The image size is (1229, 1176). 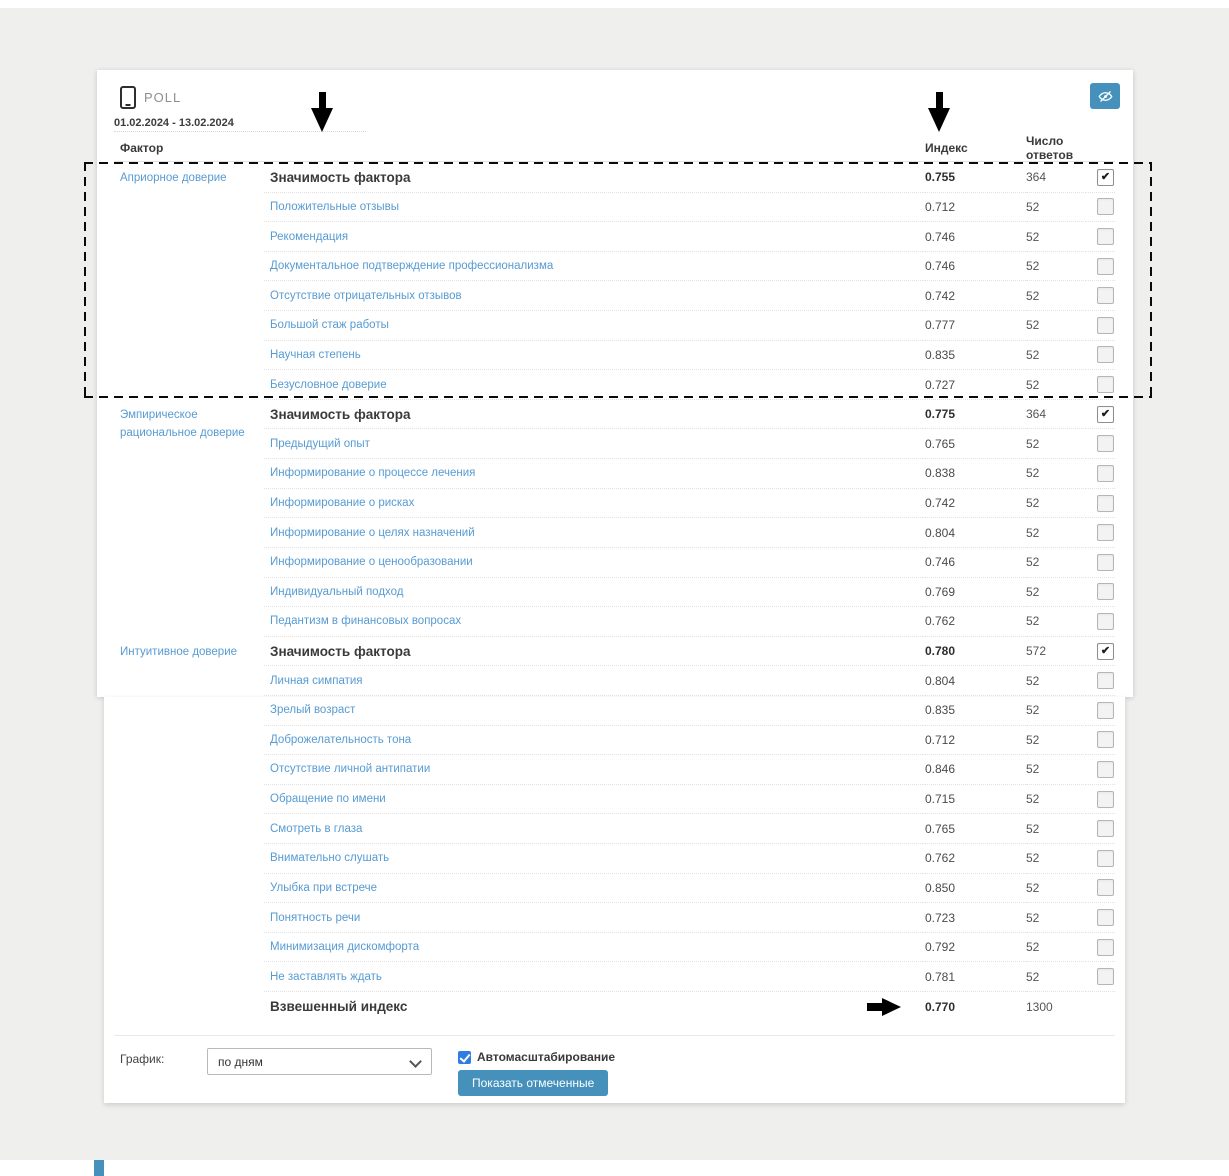 I want to click on chart-period-select: по дням, so click(x=319, y=1061).